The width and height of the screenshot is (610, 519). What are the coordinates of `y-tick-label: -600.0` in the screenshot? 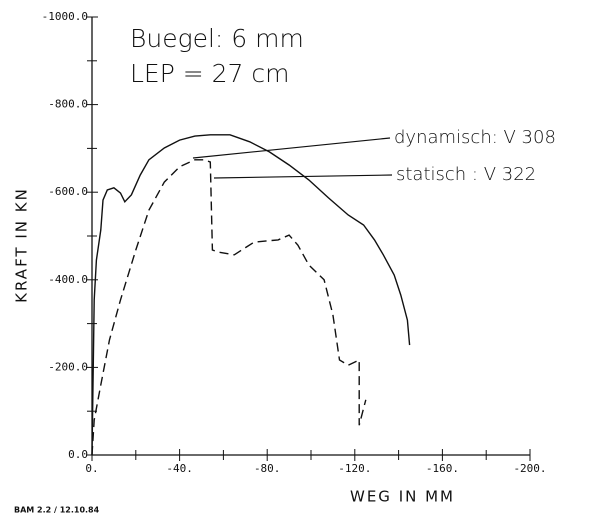 It's located at (68, 191).